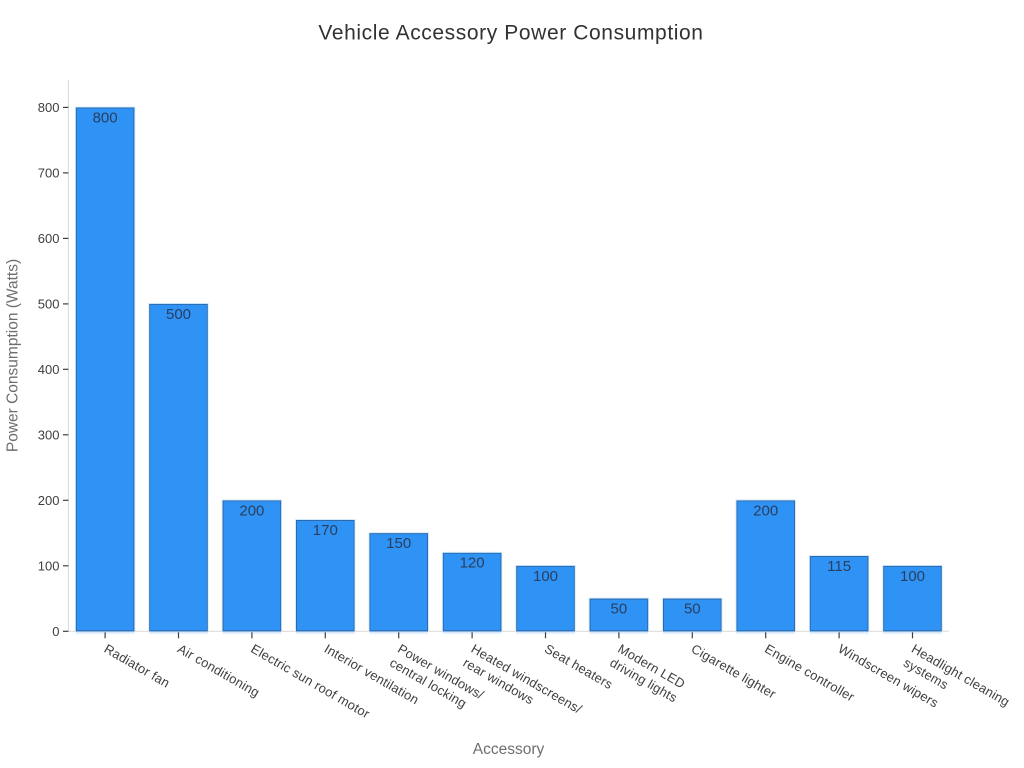  I want to click on svg-text: Accessory, so click(509, 749).